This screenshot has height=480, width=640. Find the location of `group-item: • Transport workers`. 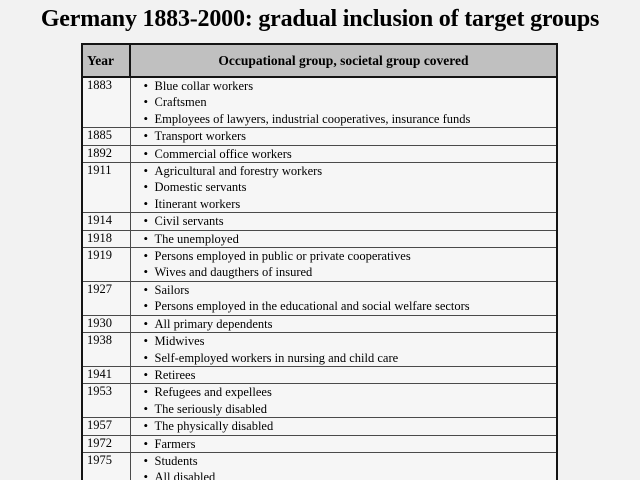

group-item: • Transport workers is located at coordinates (344, 136).